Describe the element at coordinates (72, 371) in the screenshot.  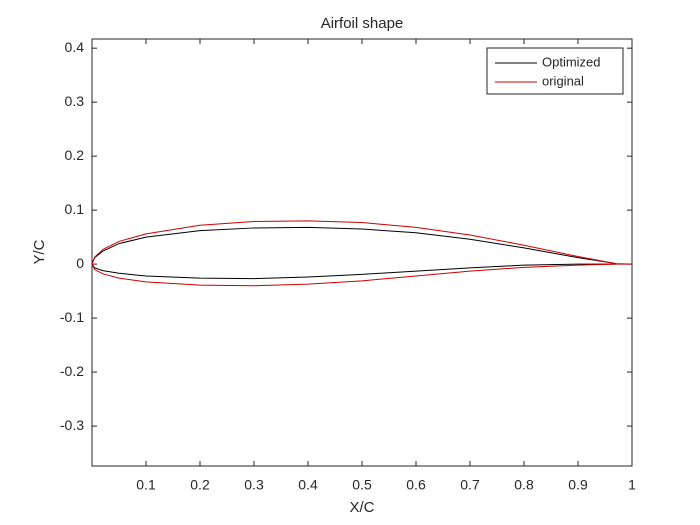
I see `y-tick-label: -0.2` at that location.